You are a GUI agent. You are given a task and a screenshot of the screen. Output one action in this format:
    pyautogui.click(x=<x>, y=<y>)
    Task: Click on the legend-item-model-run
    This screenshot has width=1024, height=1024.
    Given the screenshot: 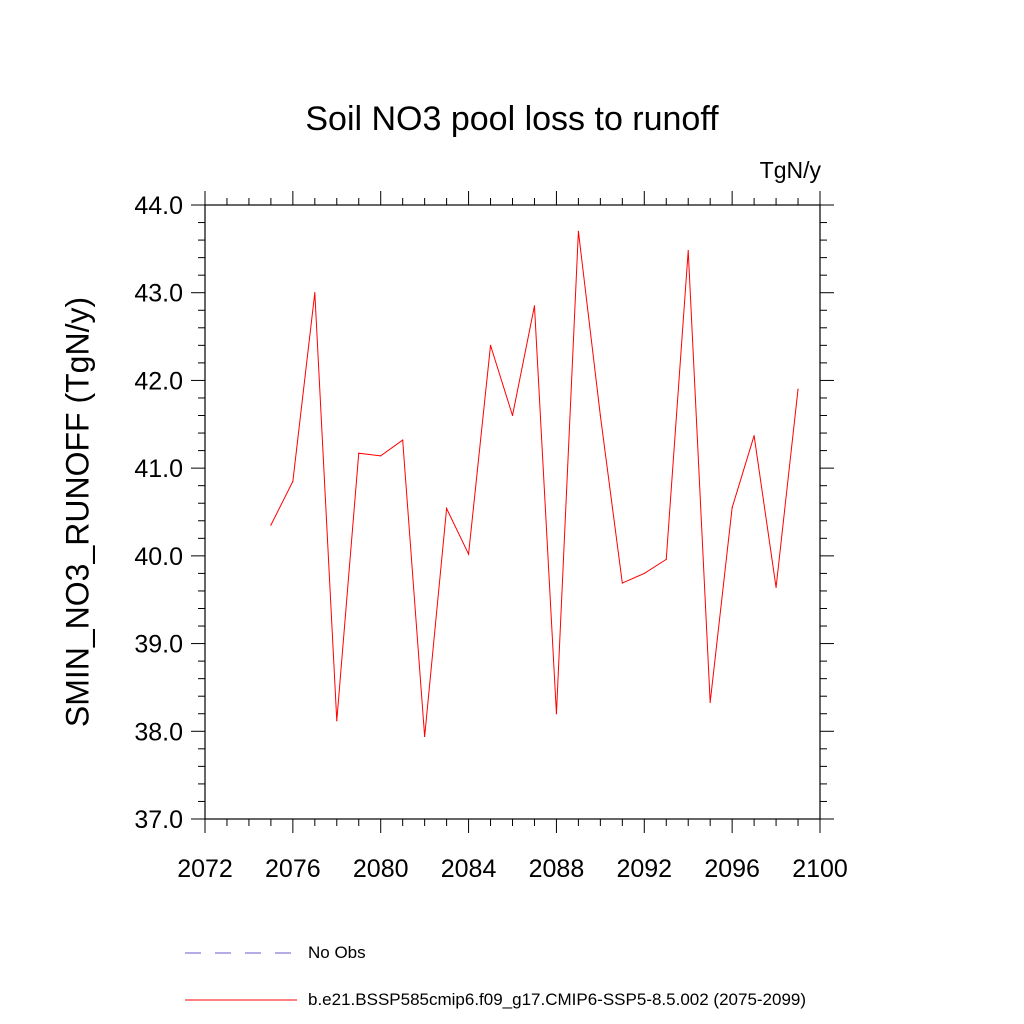 What is the action you would take?
    pyautogui.click(x=245, y=1000)
    